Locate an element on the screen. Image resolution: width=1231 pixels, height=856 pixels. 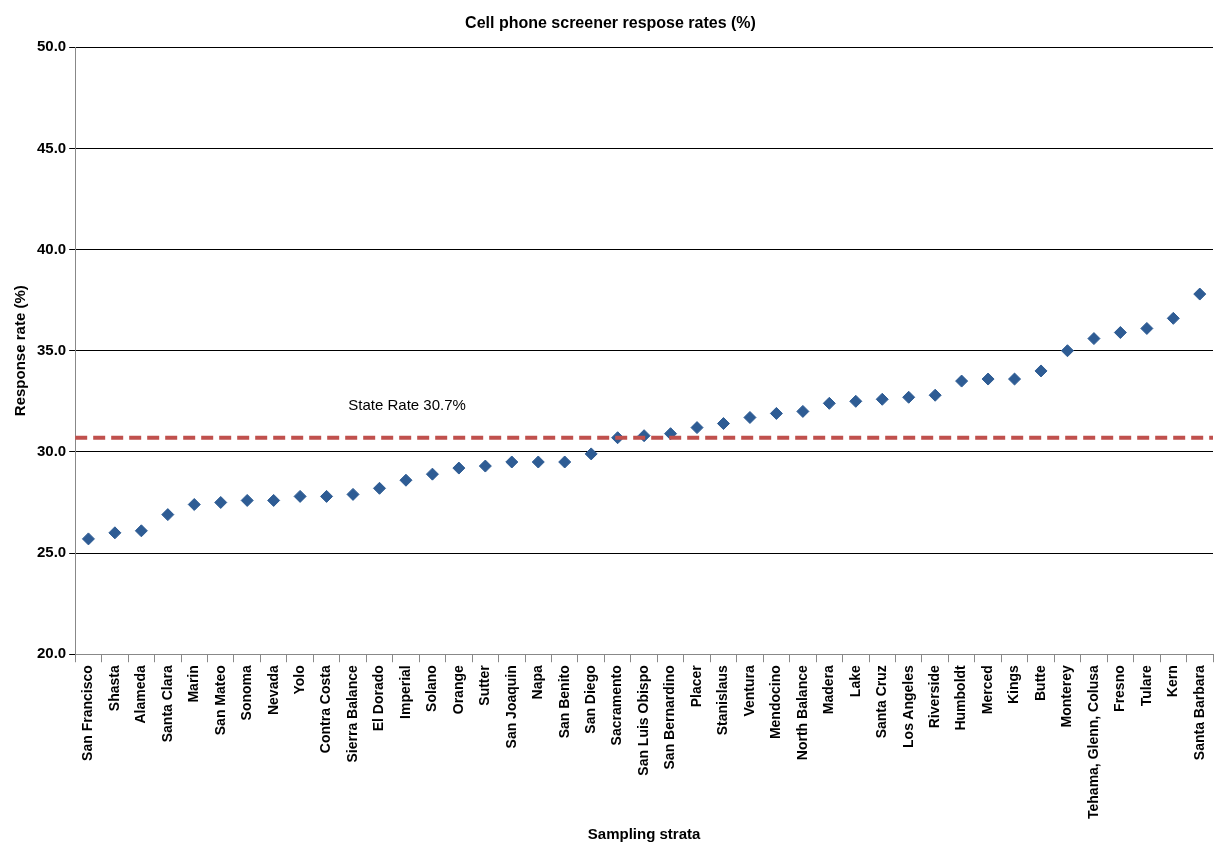
chart-title: Cell phone screener respose rates (%) is located at coordinates (610, 23).